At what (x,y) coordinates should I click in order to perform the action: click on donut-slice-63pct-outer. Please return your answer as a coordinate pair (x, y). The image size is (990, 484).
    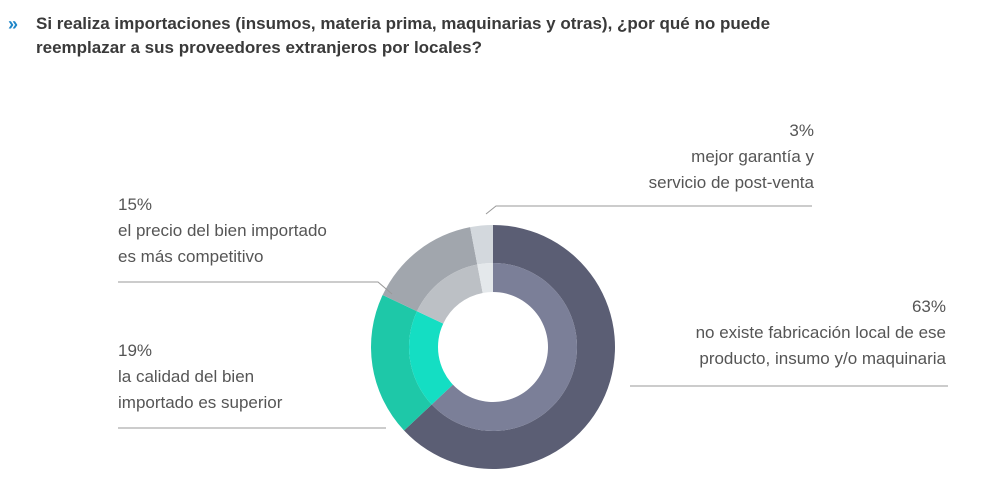
    Looking at the image, I should click on (509, 347).